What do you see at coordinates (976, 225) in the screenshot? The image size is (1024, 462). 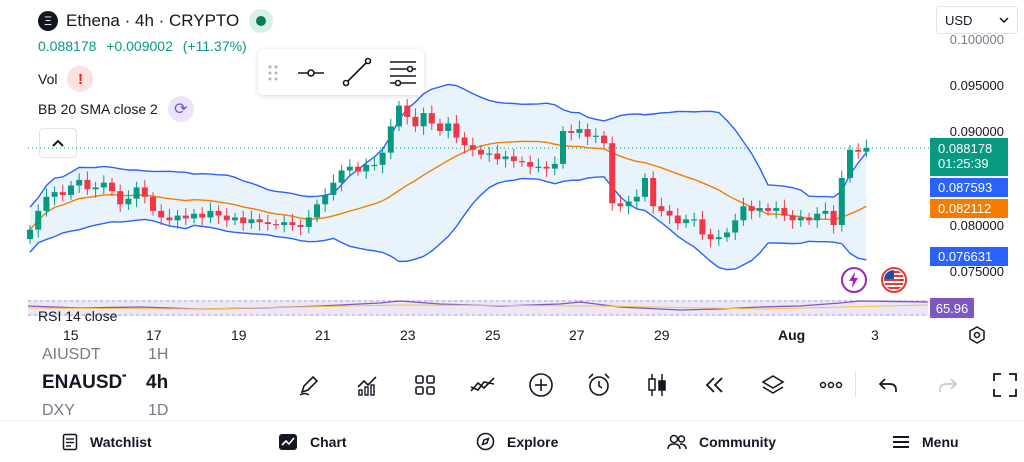 I see `y-tick: 0.080000` at bounding box center [976, 225].